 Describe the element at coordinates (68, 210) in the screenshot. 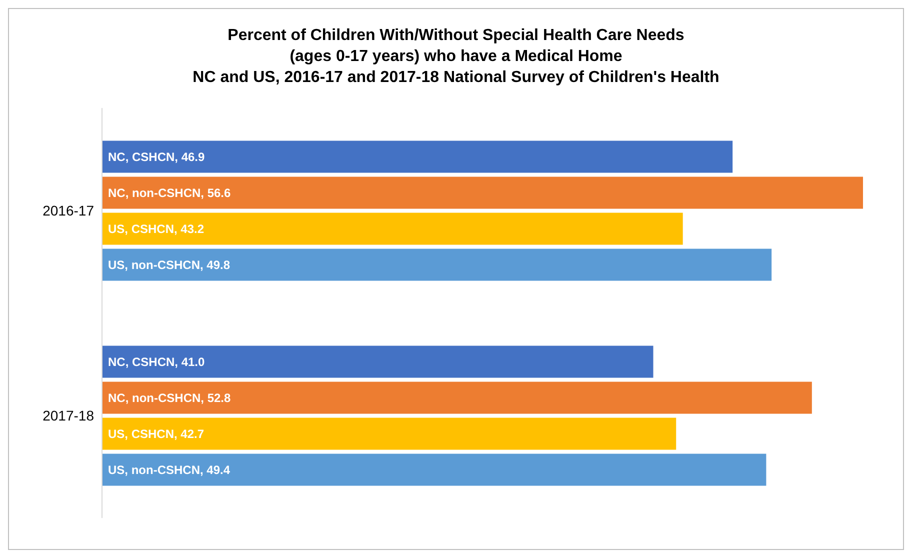

I see `y-tick-label: 2016-17` at that location.